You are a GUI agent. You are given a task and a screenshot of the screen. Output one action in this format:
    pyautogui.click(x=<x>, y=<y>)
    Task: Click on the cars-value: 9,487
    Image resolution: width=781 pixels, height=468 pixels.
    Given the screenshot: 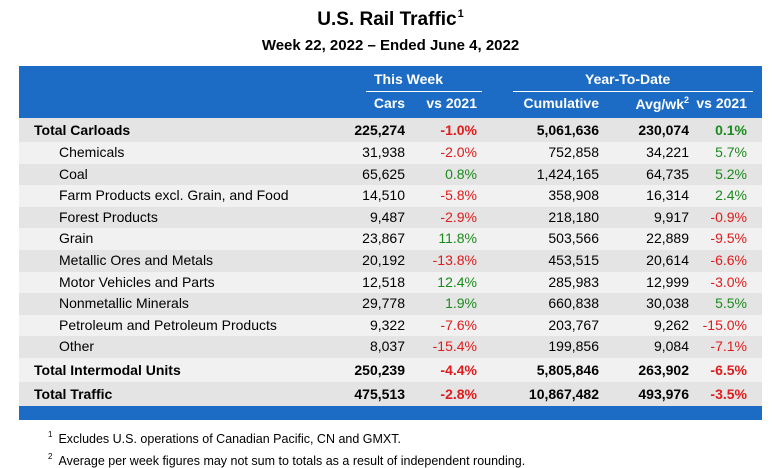 What is the action you would take?
    pyautogui.click(x=387, y=216)
    